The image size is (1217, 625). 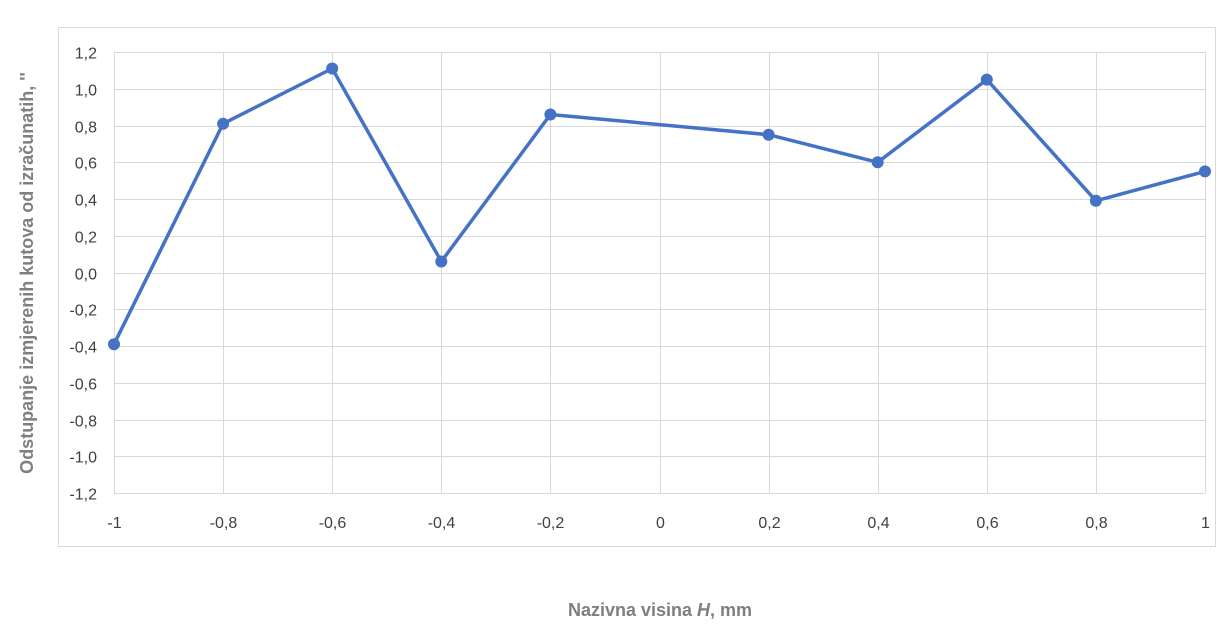 I want to click on y-tick-label: 0,6, so click(x=86, y=164).